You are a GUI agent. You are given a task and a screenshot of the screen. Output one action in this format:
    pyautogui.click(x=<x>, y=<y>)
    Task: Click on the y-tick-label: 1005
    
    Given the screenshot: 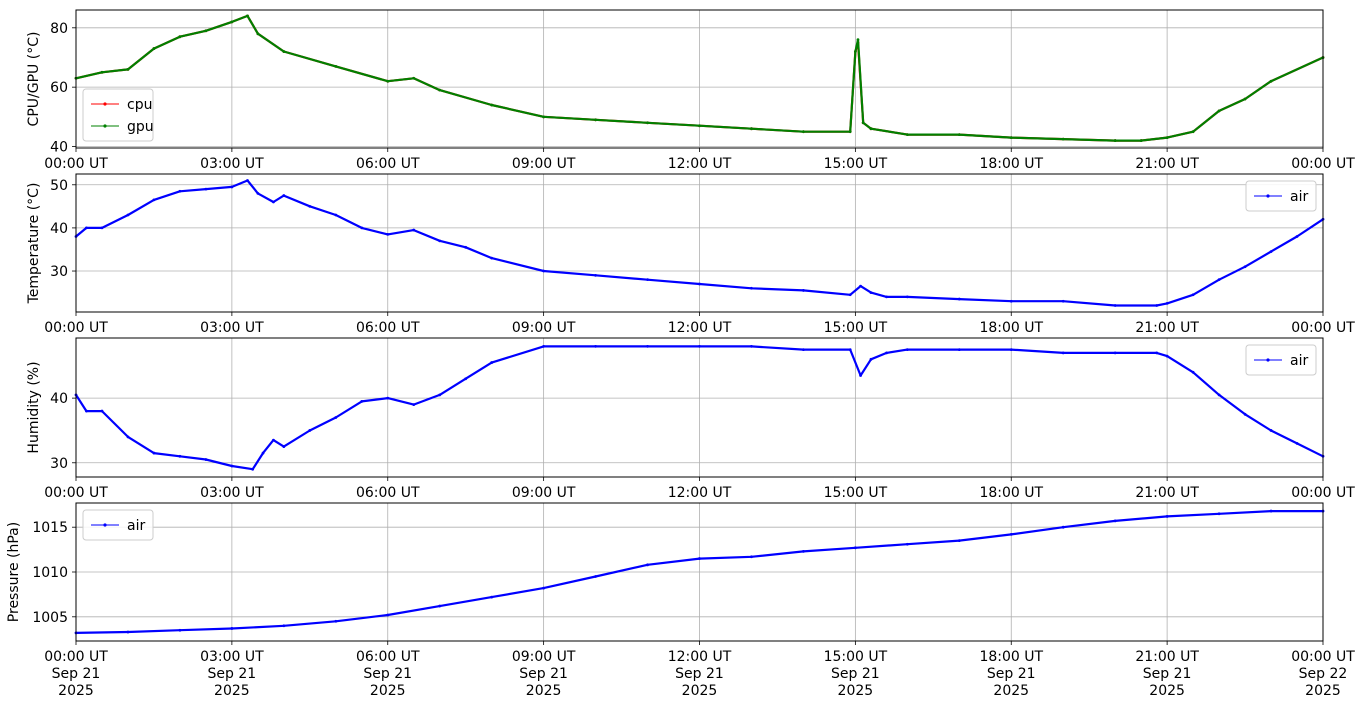 What is the action you would take?
    pyautogui.click(x=50, y=618)
    